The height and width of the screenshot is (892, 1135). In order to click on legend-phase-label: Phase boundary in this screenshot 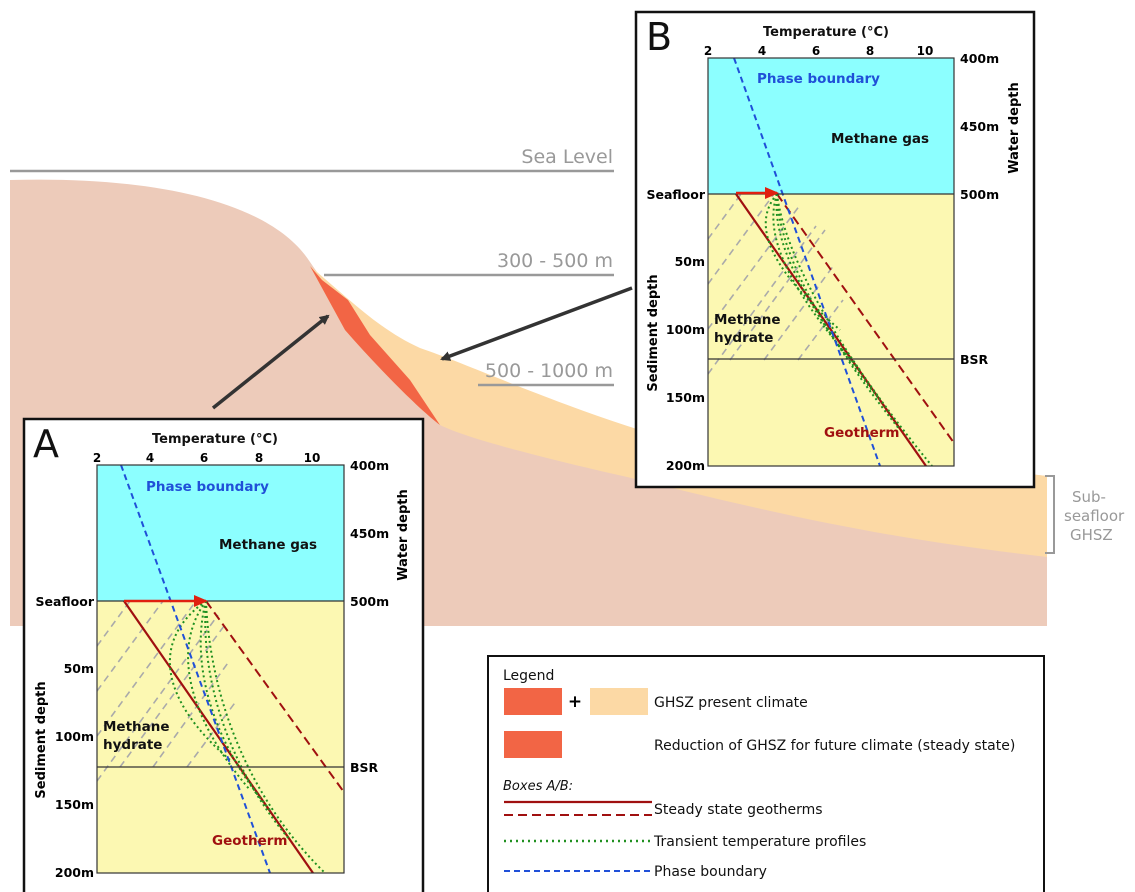, I will do `click(710, 872)`.